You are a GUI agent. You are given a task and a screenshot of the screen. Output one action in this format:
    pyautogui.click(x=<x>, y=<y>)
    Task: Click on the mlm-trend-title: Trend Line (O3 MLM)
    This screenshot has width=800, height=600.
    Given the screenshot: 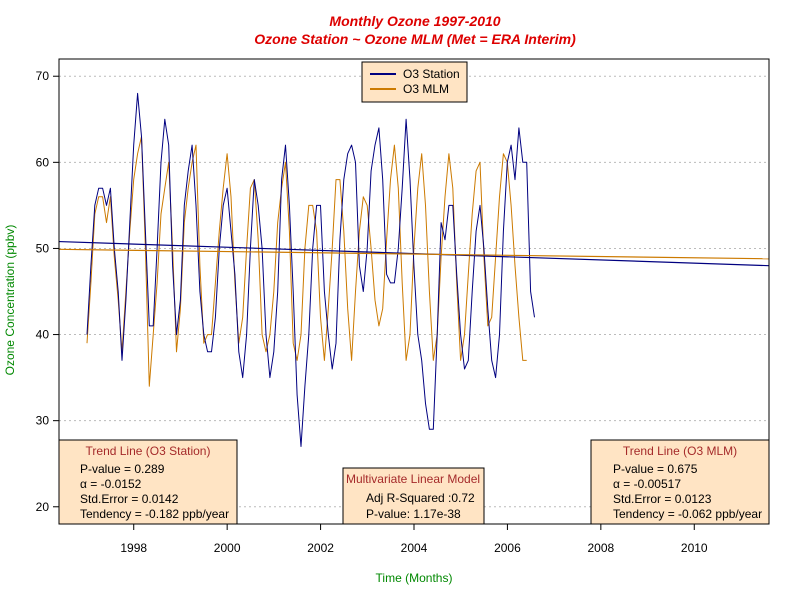 What is the action you would take?
    pyautogui.click(x=680, y=451)
    